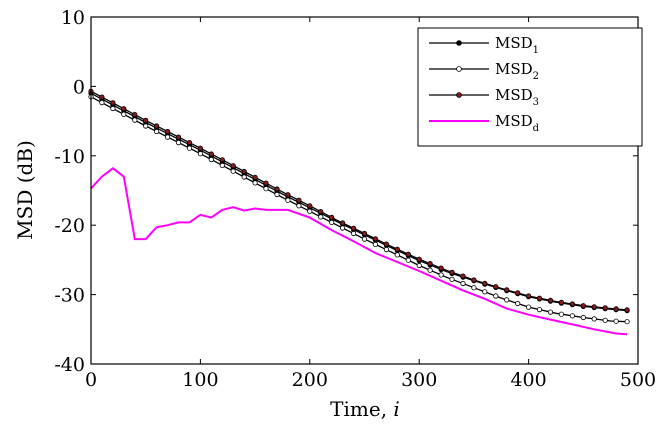 The height and width of the screenshot is (426, 657). I want to click on legend: MSD1 MSD2 MSD3 MSDd, so click(530, 87).